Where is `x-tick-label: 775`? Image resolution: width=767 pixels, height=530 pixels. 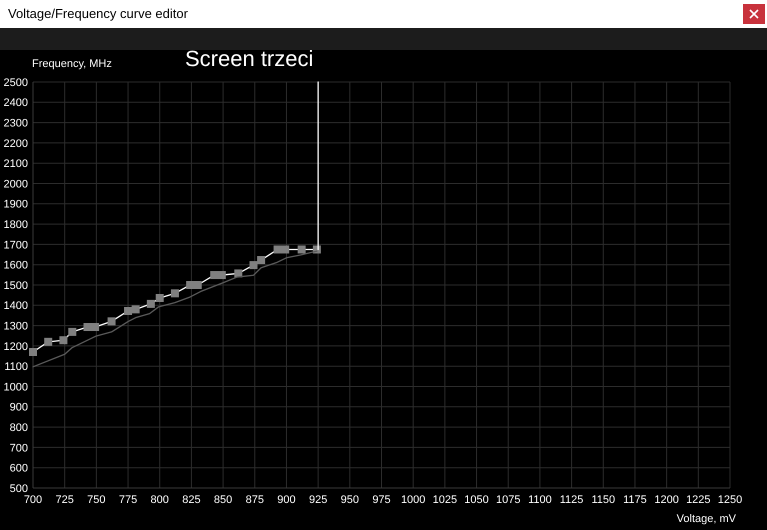
x-tick-label: 775 is located at coordinates (128, 500).